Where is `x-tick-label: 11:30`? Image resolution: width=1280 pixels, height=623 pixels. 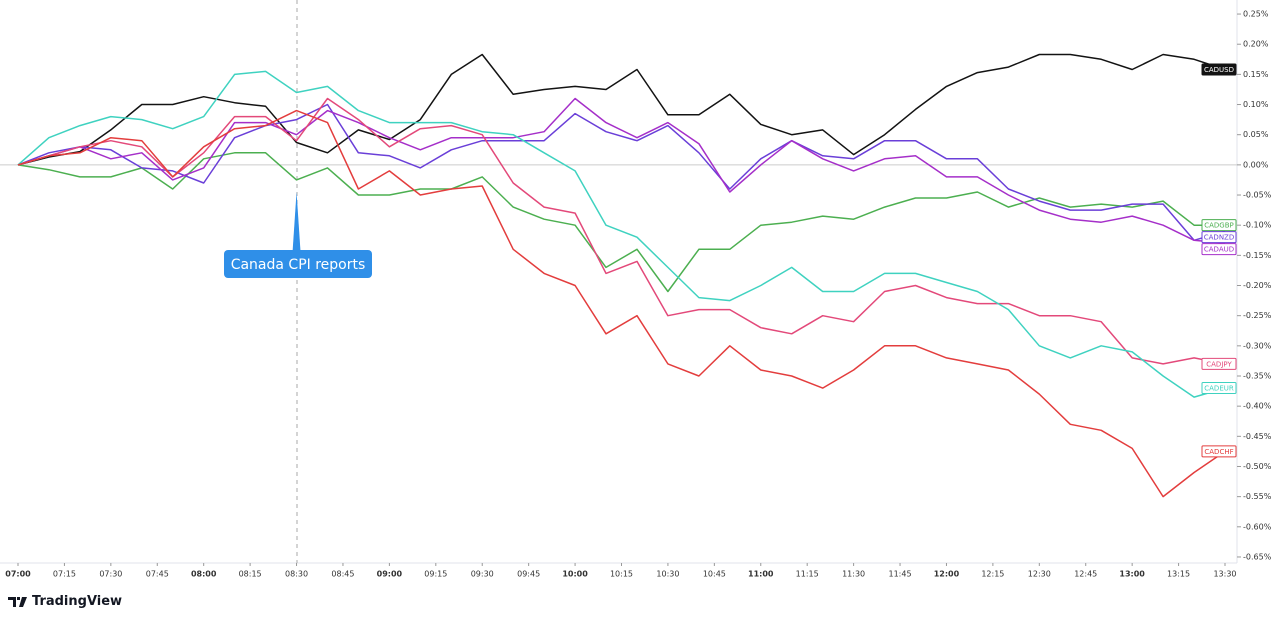
x-tick-label: 11:30 is located at coordinates (853, 574).